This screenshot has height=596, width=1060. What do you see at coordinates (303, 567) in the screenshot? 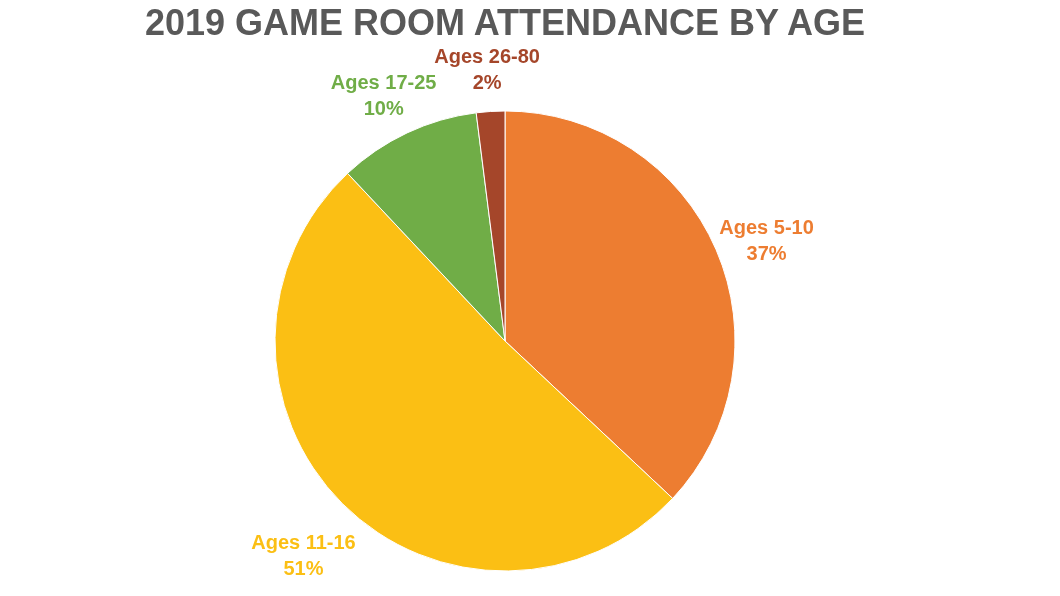
I see `data-label: 51%` at bounding box center [303, 567].